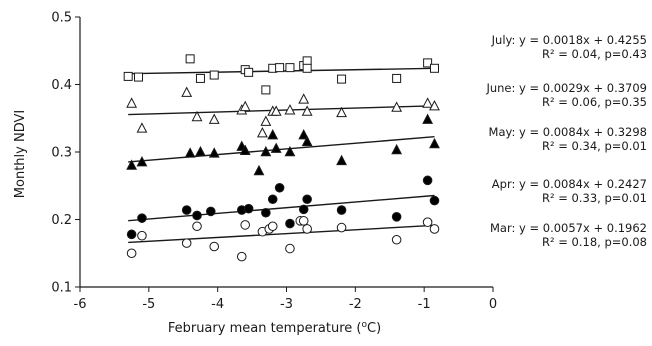 This screenshot has width=652, height=346. Describe the element at coordinates (594, 102) in the screenshot. I see `june-stats-label: R² = 0.06, p=0.35` at that location.